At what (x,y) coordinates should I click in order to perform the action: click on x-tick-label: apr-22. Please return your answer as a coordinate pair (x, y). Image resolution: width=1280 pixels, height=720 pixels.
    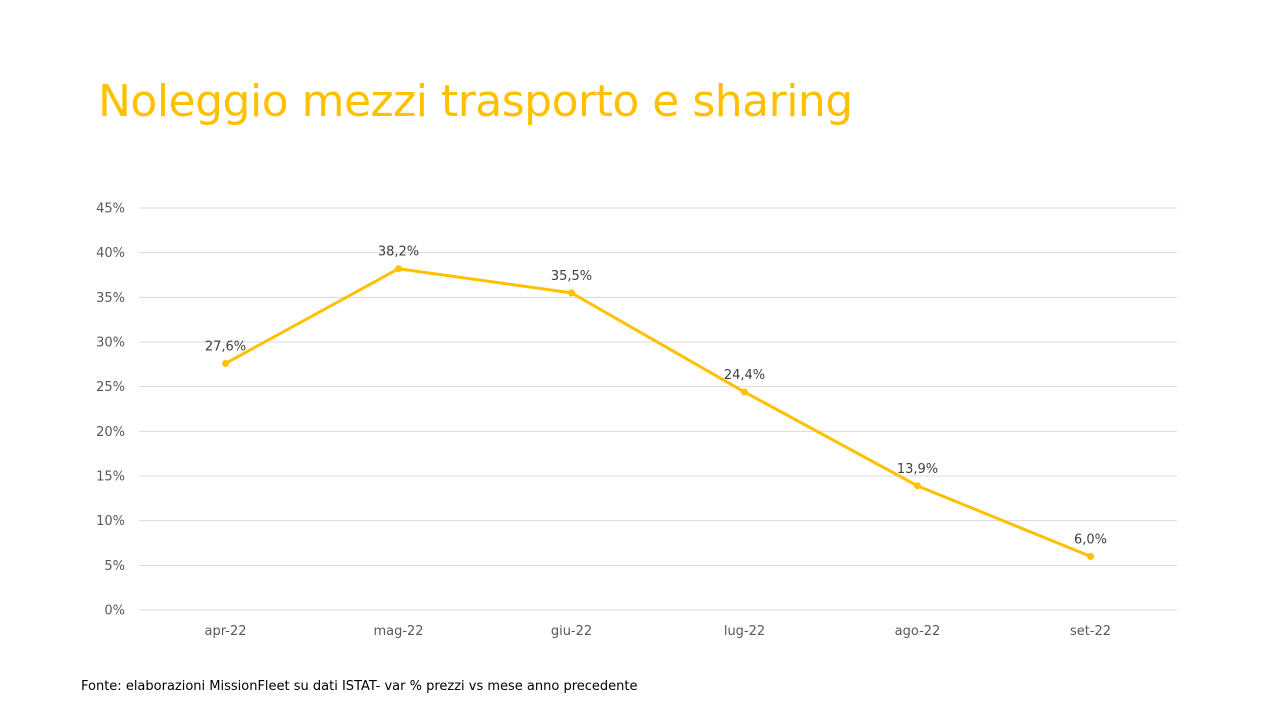
    Looking at the image, I should click on (226, 631).